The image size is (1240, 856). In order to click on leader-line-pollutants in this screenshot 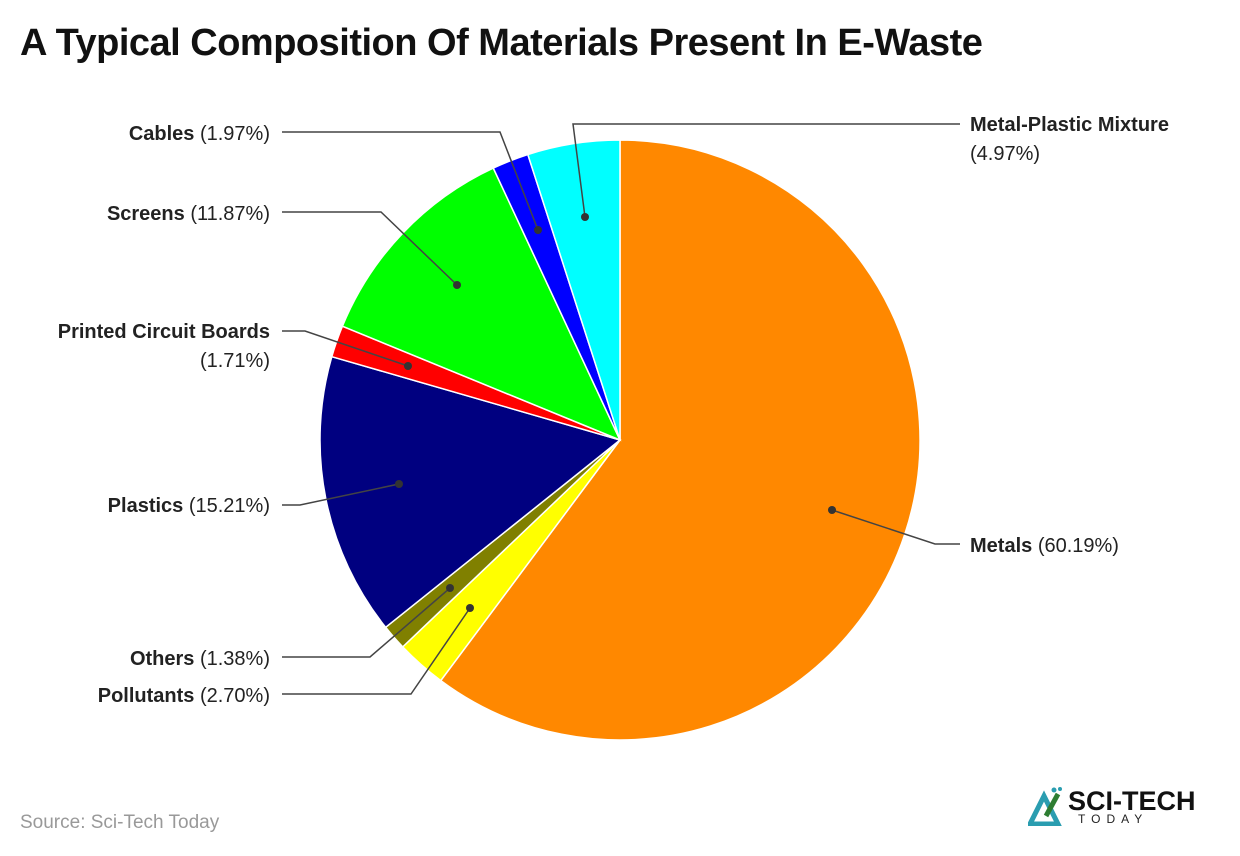, I will do `click(376, 651)`.